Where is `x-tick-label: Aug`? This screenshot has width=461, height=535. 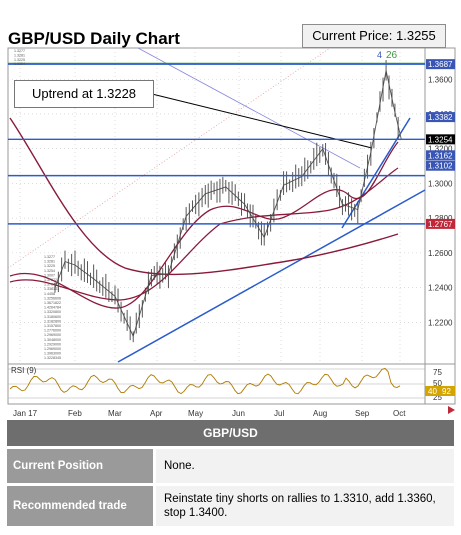 x-tick-label: Aug is located at coordinates (320, 413).